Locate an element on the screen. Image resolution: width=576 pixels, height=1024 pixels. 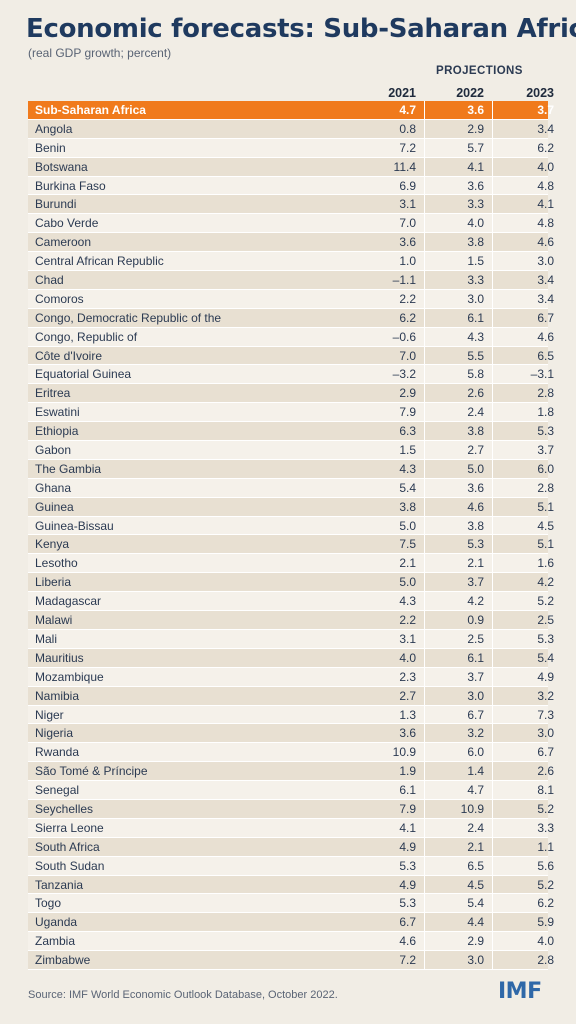
value-2023: 5.9 is located at coordinates (545, 922).